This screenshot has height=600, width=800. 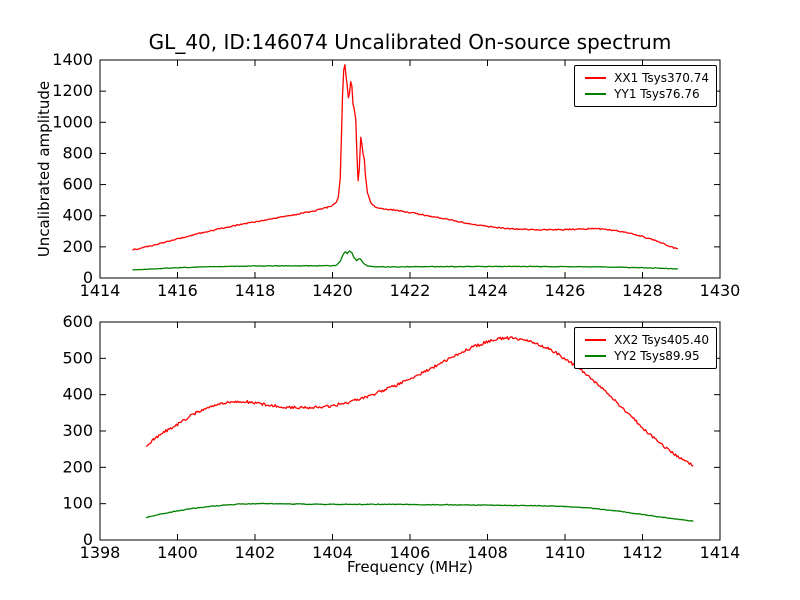 What do you see at coordinates (419, 401) in the screenshot?
I see `series-line-xx2` at bounding box center [419, 401].